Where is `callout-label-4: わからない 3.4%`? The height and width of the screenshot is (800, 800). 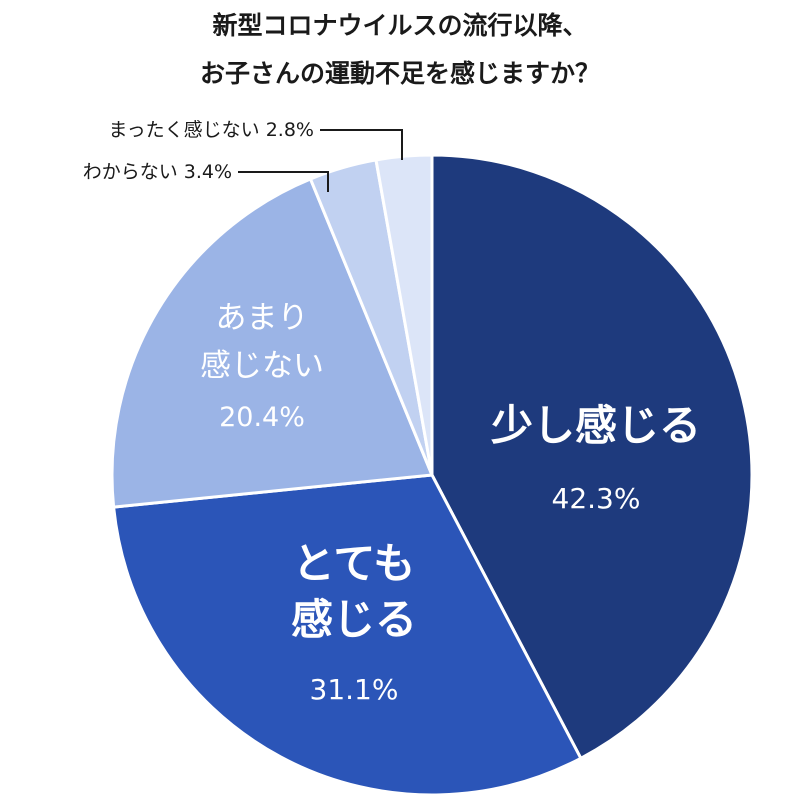 callout-label-4: わからない 3.4% is located at coordinates (157, 172).